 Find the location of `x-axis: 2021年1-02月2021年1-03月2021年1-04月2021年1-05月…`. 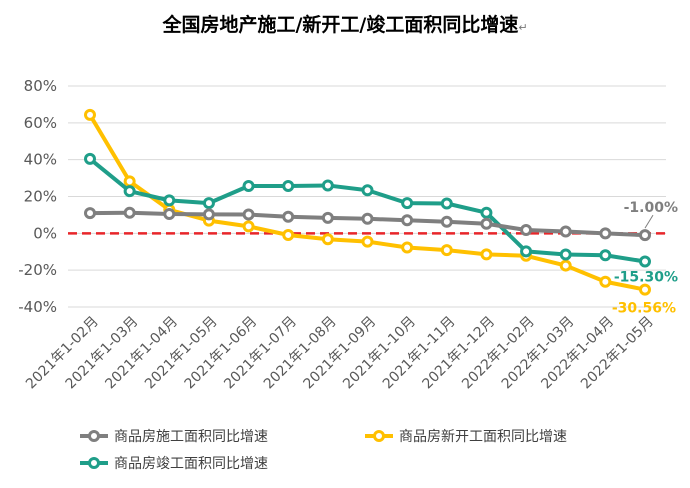

x-axis: 2021年1-02月2021年1-03月2021年1-04月2021年1-05月… is located at coordinates (340, 353).